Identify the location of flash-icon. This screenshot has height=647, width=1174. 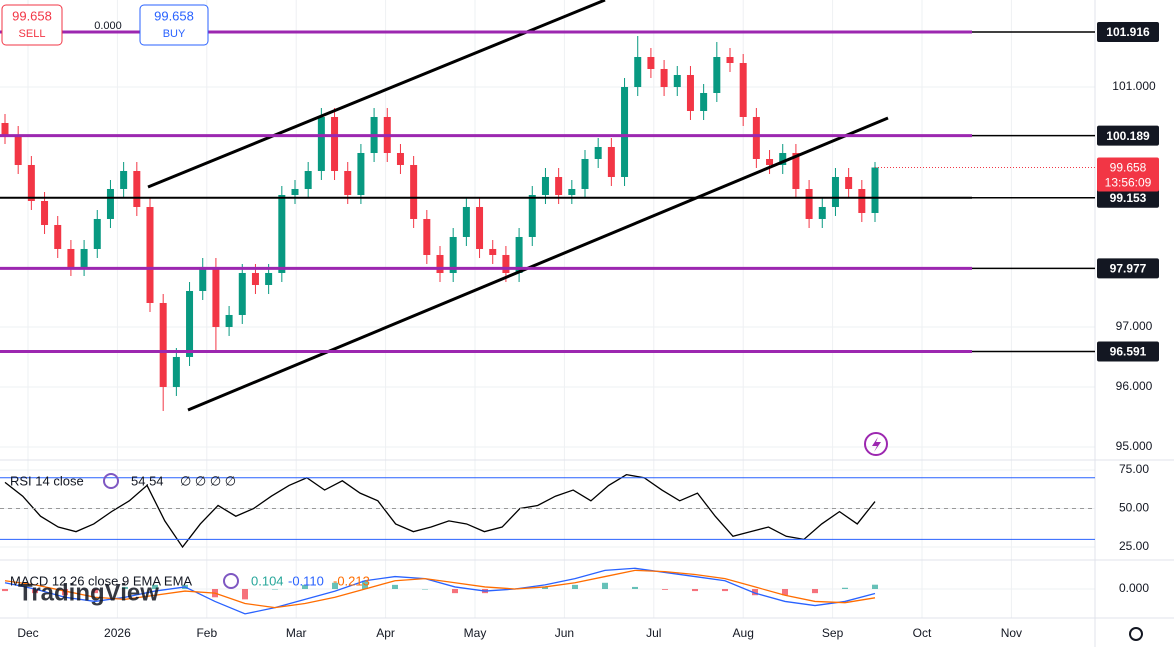
(876, 444).